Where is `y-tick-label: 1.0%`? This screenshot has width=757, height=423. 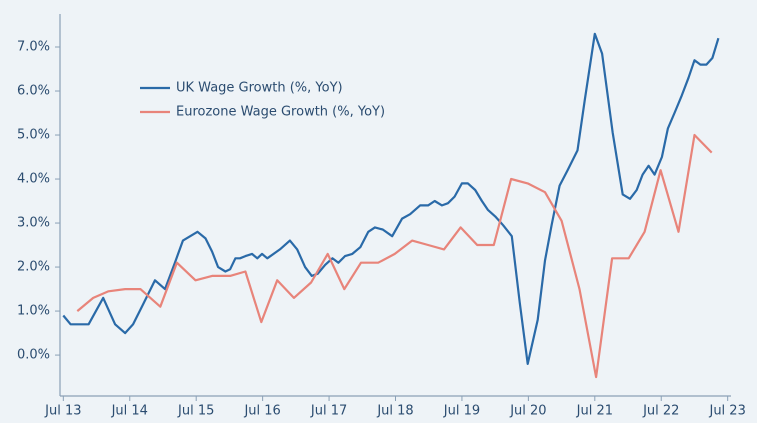 y-tick-label: 1.0% is located at coordinates (33, 311).